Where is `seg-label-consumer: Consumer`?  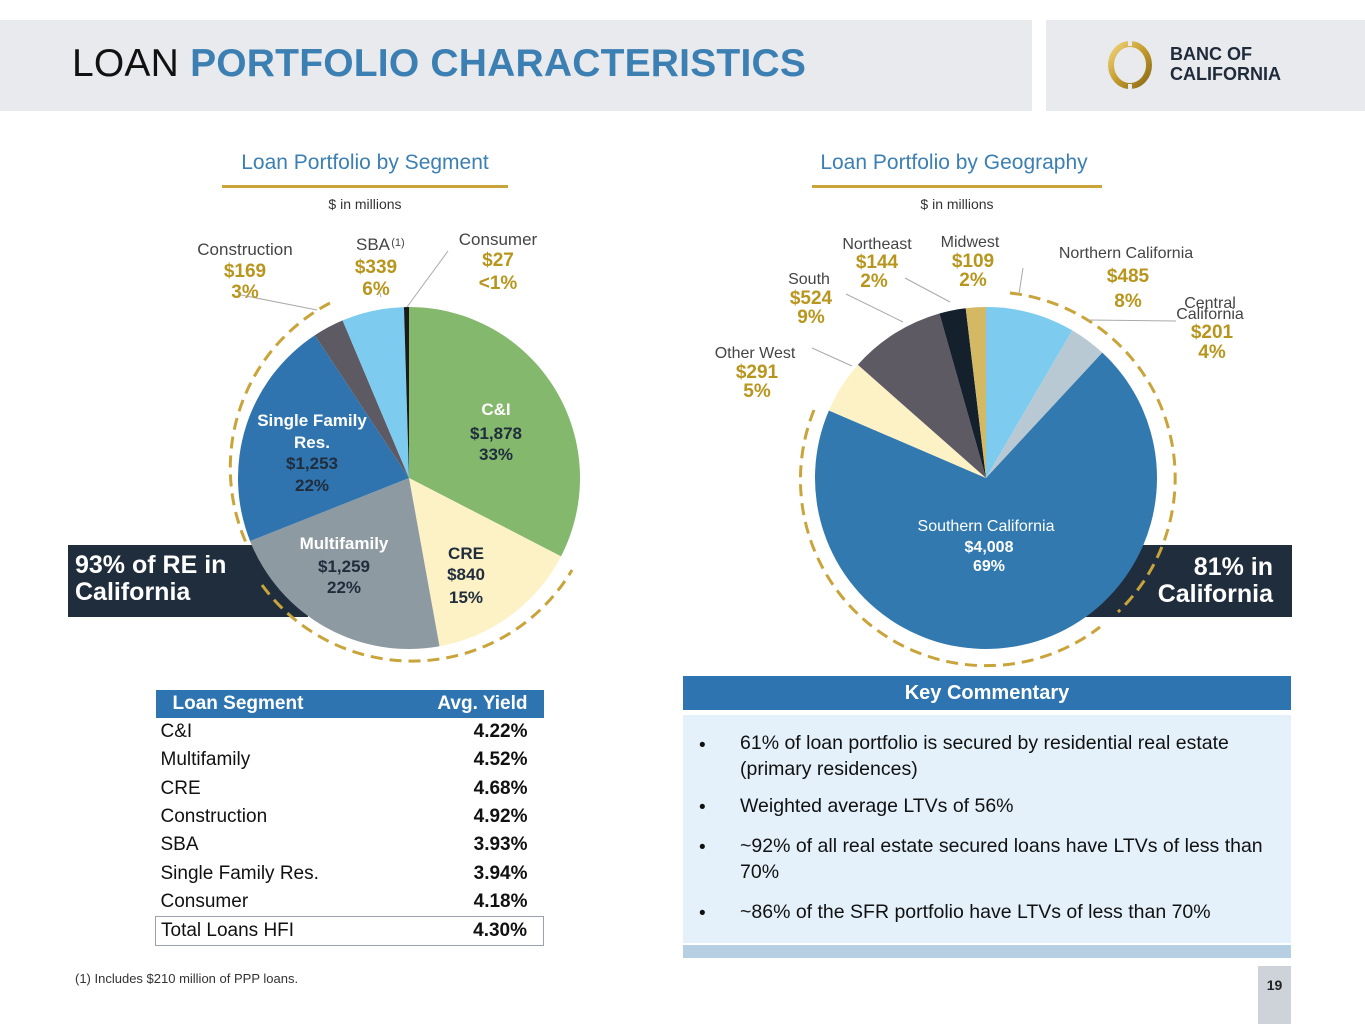
seg-label-consumer: Consumer is located at coordinates (498, 239).